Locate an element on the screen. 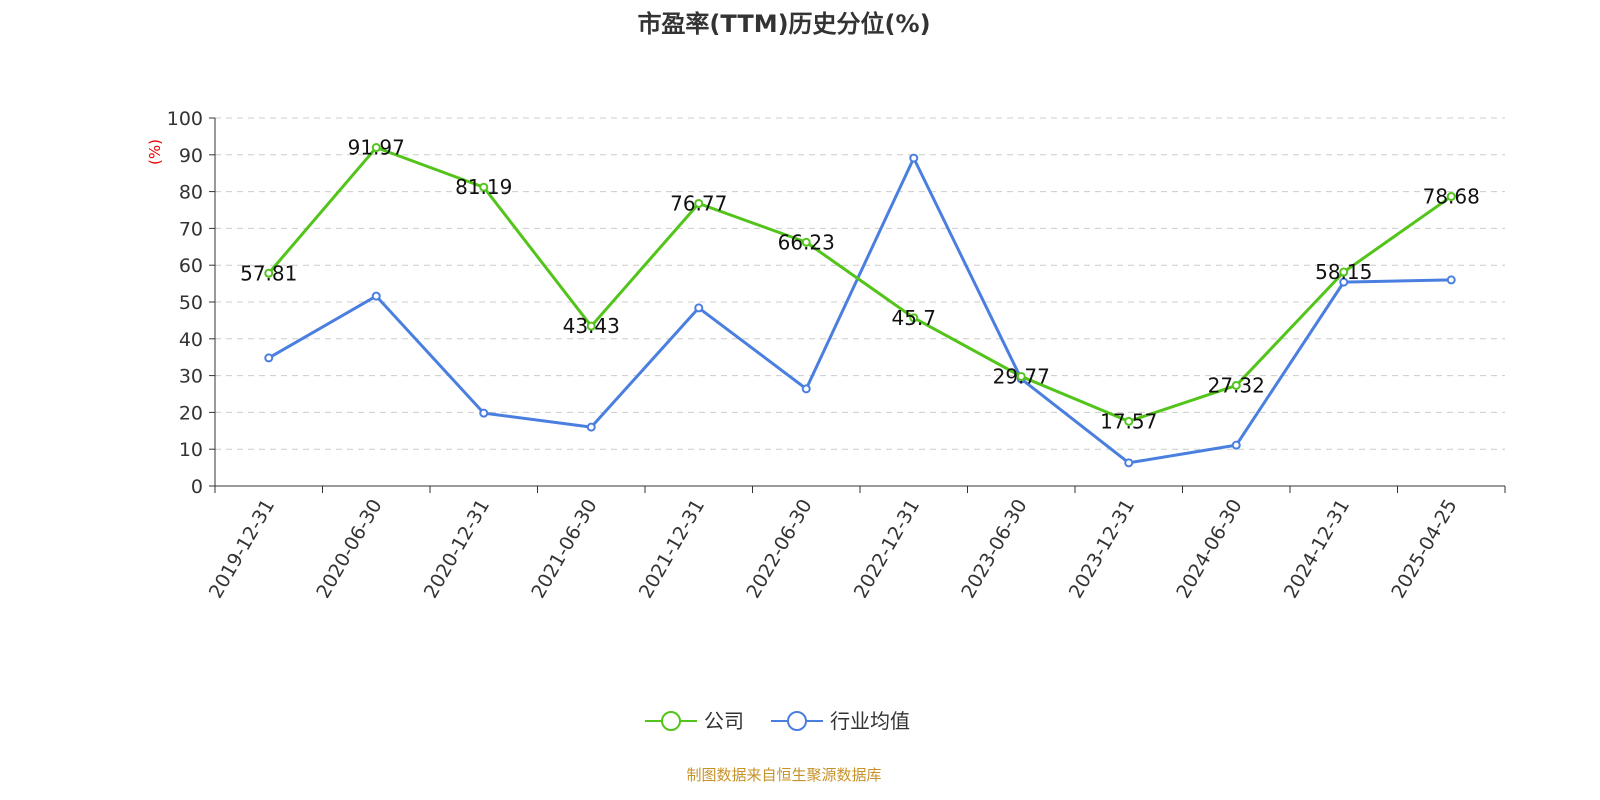  x-tick-label: 2021-12-31 is located at coordinates (672, 549).